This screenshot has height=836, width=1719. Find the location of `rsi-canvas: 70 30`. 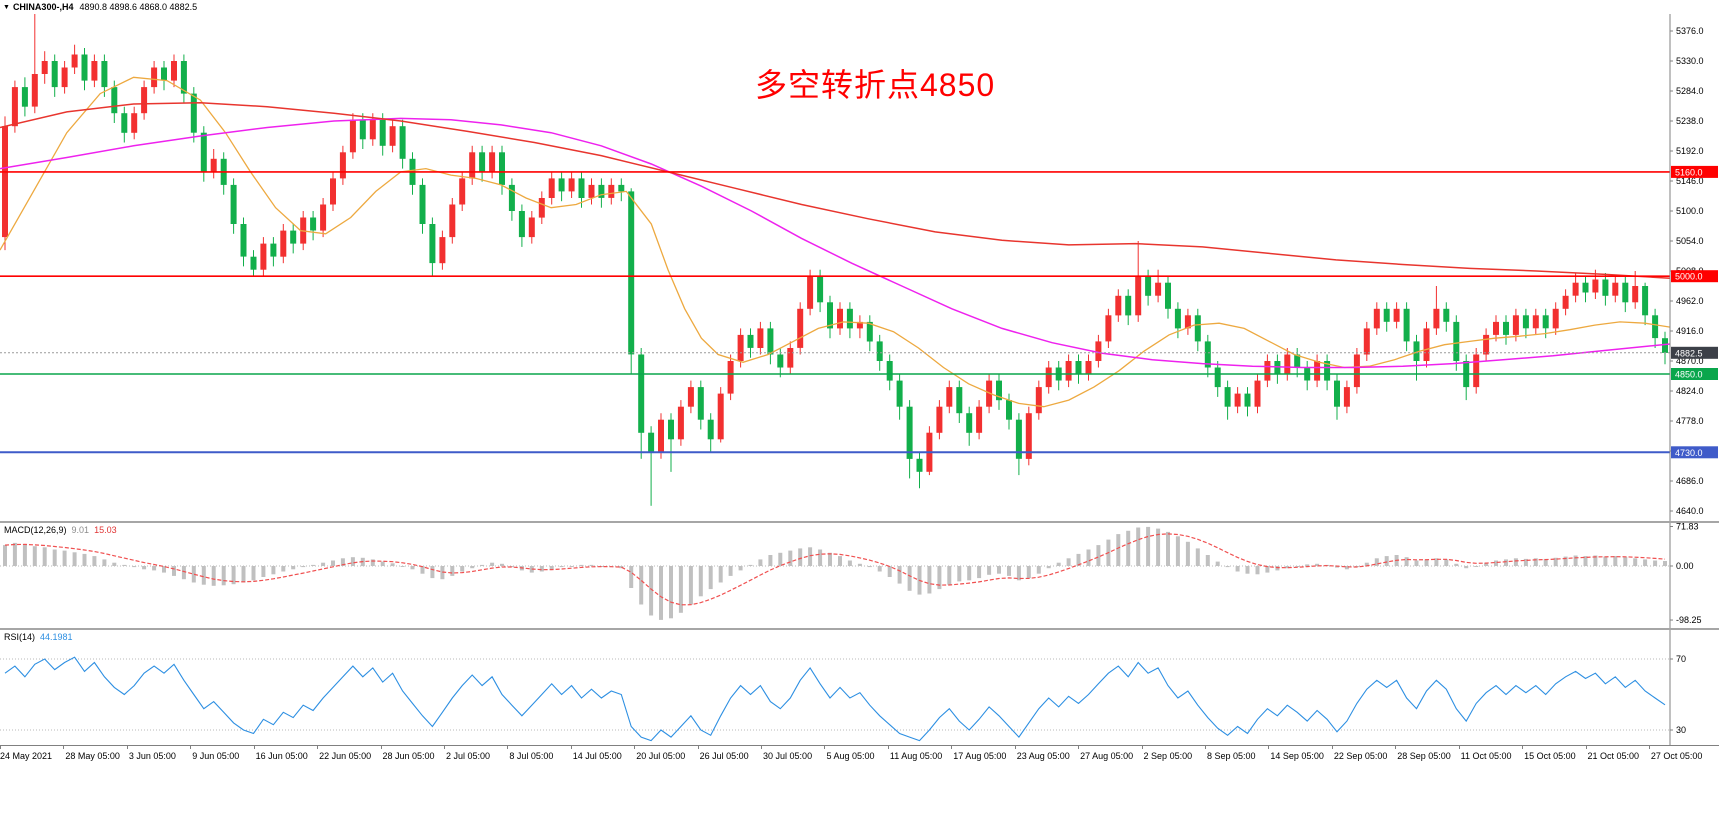

rsi-canvas: 70 30 is located at coordinates (859, 687).